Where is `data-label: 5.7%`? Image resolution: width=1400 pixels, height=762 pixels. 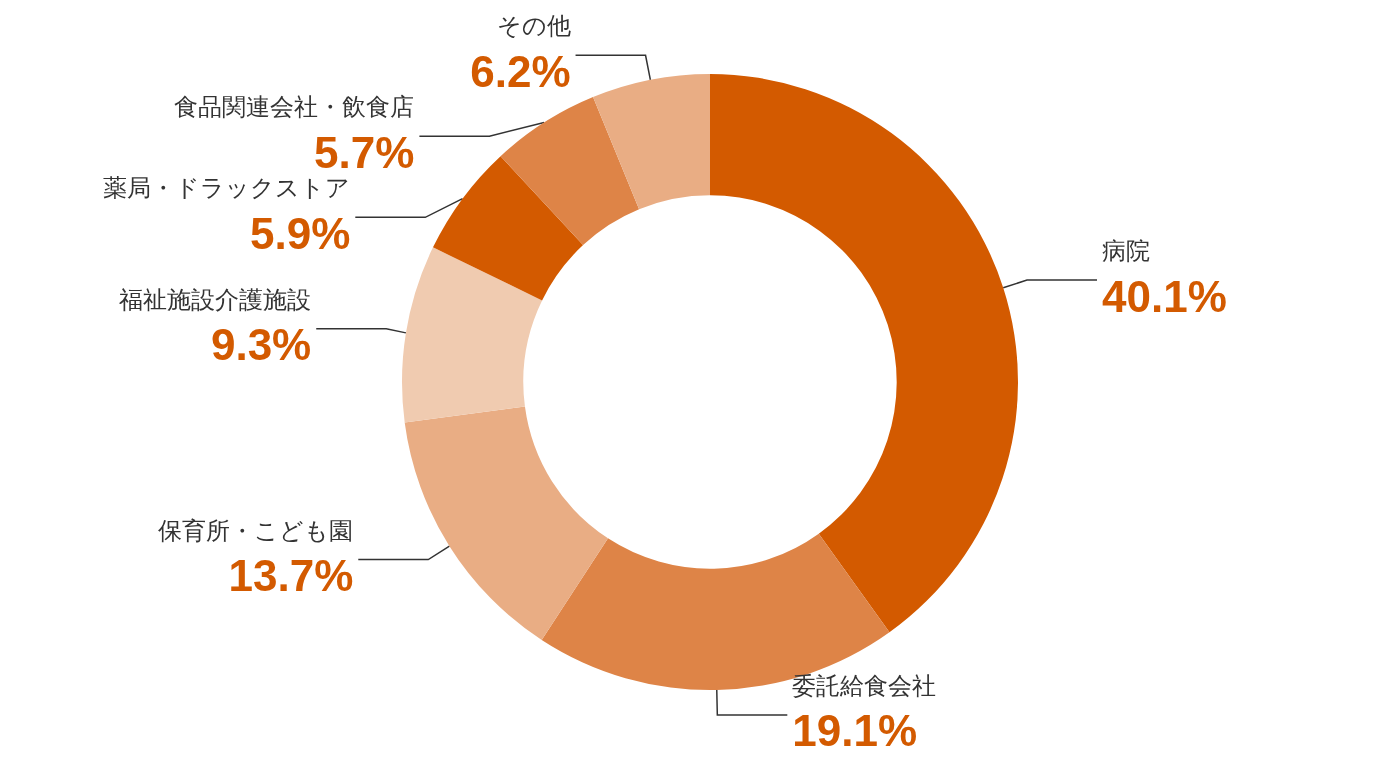 data-label: 5.7% is located at coordinates (364, 152).